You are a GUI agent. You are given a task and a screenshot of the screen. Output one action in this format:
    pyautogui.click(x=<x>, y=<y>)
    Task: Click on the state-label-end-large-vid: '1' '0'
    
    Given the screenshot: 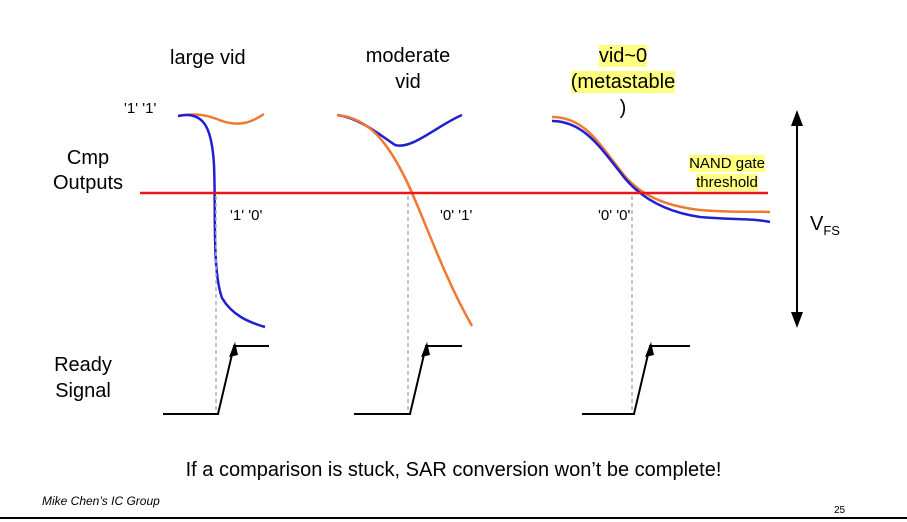 What is the action you would take?
    pyautogui.click(x=246, y=215)
    